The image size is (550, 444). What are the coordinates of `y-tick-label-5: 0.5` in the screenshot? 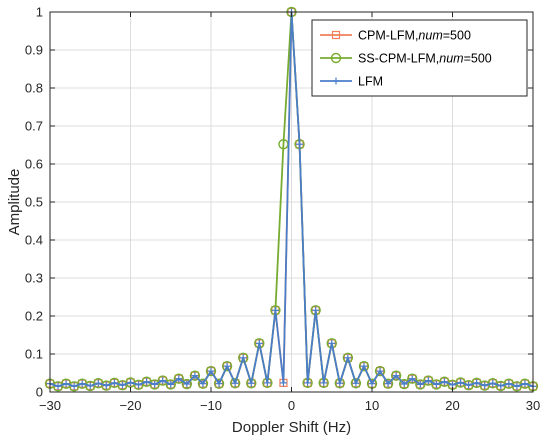 It's located at (34, 202).